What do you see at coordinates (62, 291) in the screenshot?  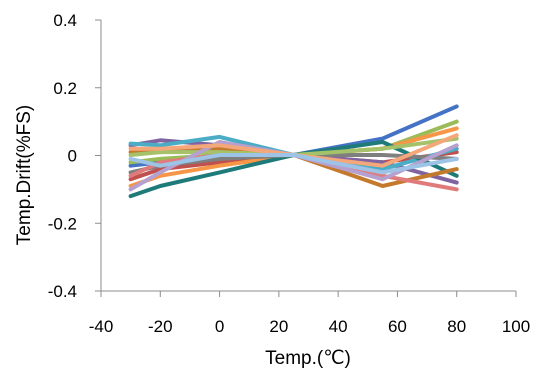 I see `y-tick-label: -0.4` at bounding box center [62, 291].